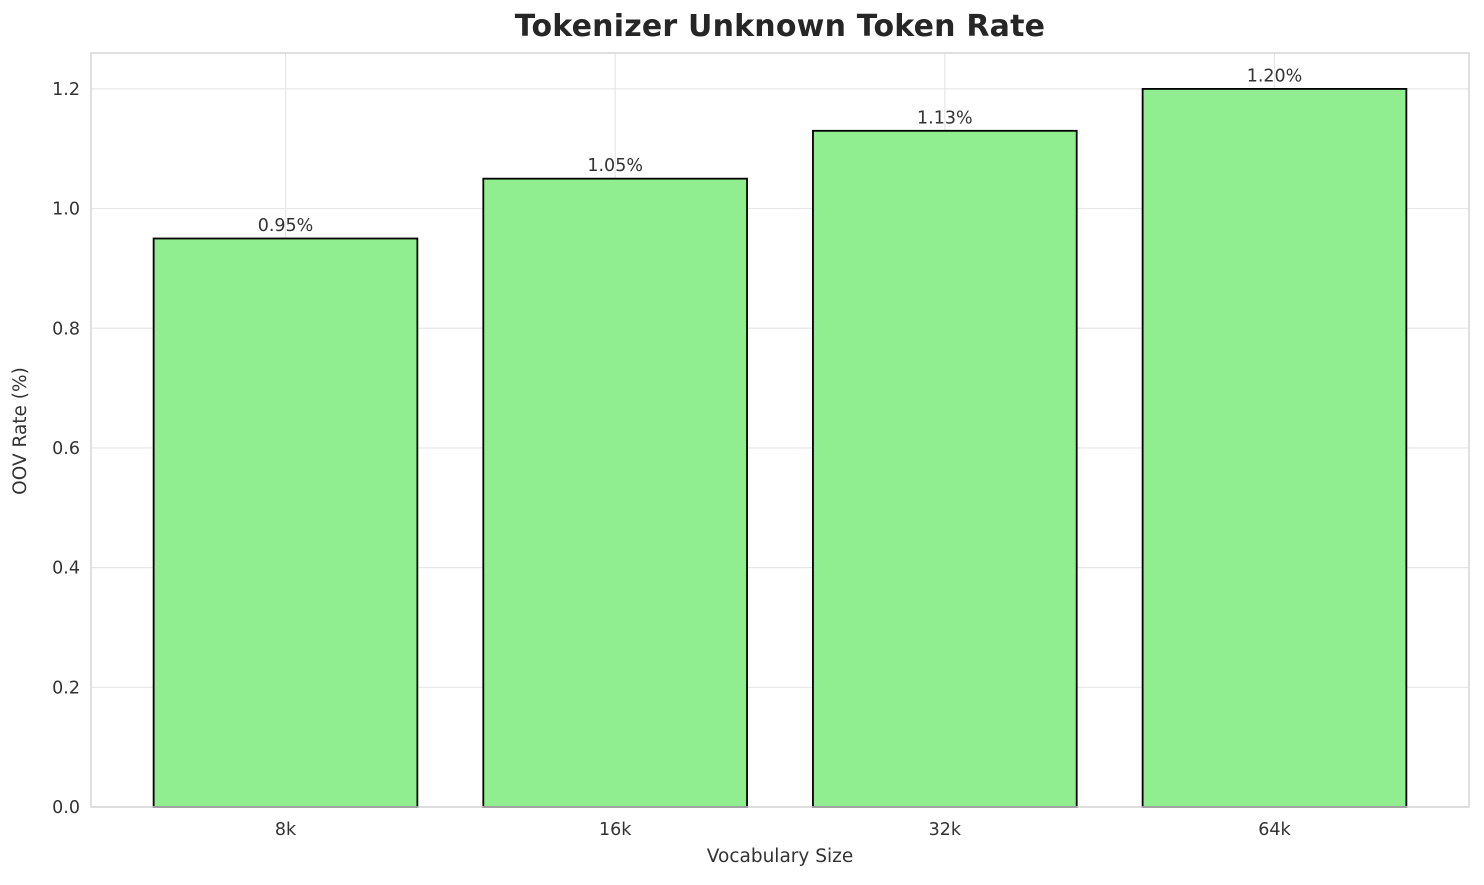 The image size is (1484, 885). What do you see at coordinates (285, 522) in the screenshot?
I see `bar-8k` at bounding box center [285, 522].